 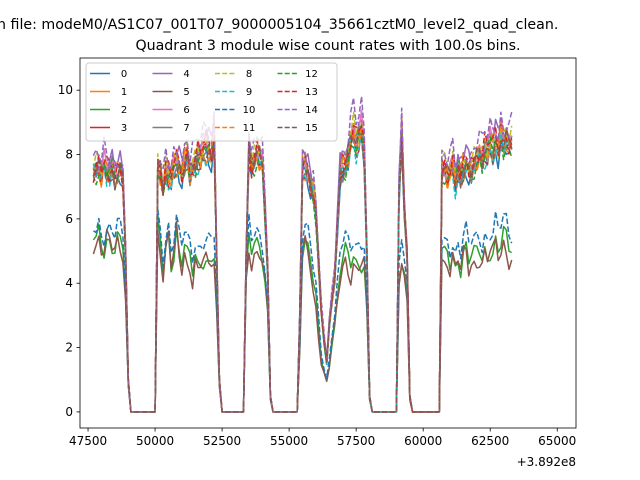 What do you see at coordinates (124, 74) in the screenshot?
I see `legend-label-0: 0` at bounding box center [124, 74].